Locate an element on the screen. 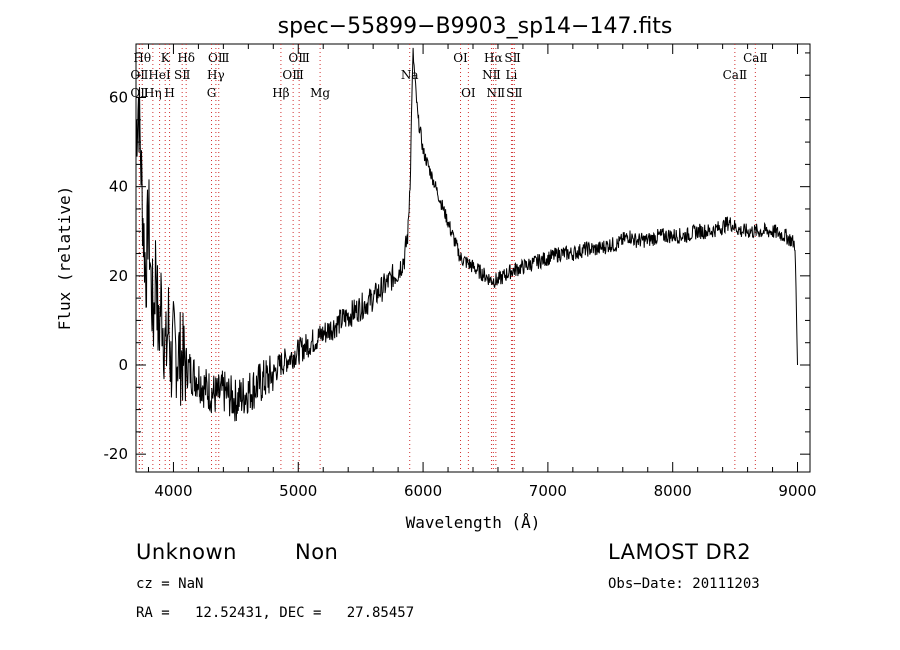 The image size is (900, 650). x-tick-label: 4000 is located at coordinates (173, 491).